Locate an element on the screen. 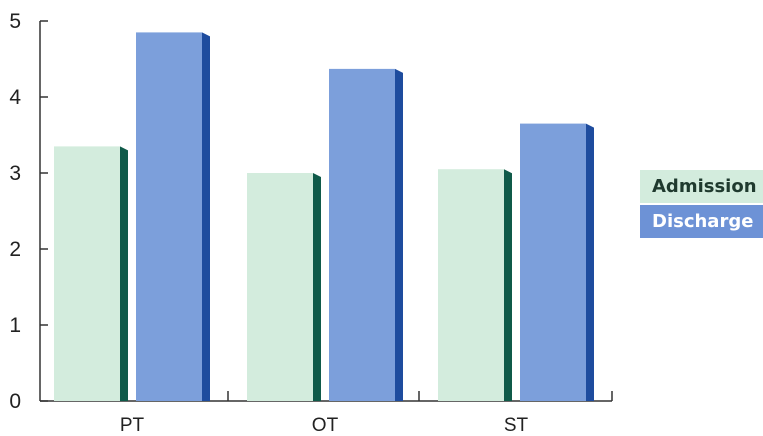 The height and width of the screenshot is (436, 763). legend-label-discharge: Discharge is located at coordinates (703, 221).